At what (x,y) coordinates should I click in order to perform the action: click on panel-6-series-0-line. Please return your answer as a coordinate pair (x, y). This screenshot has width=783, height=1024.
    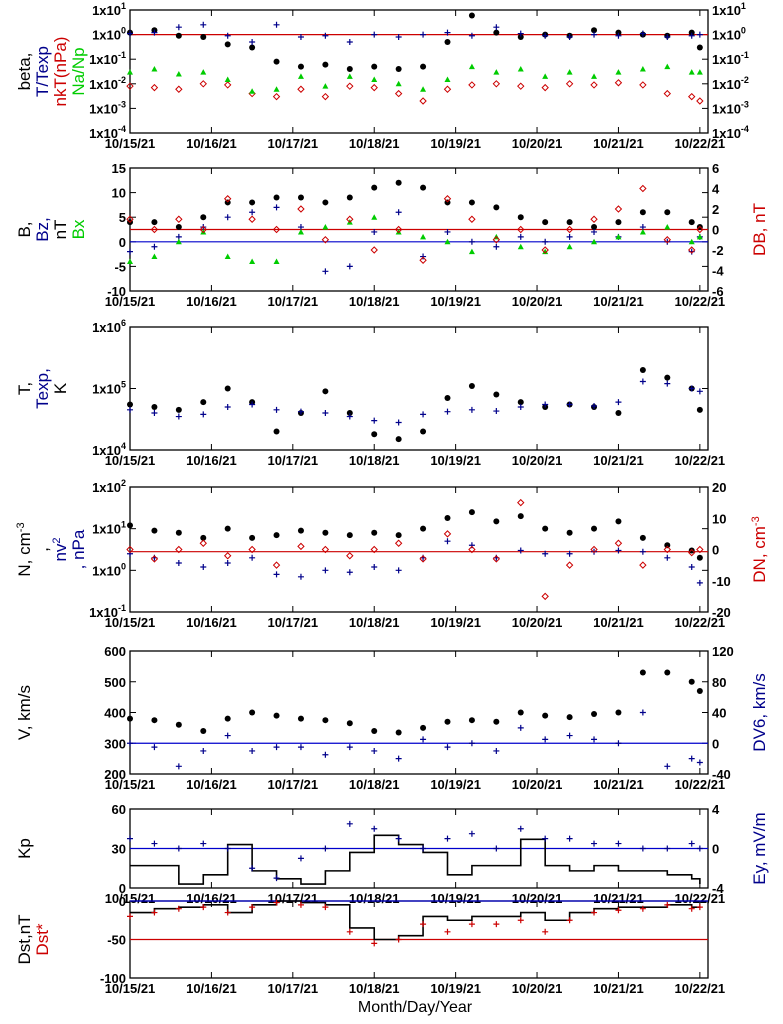
    Looking at the image, I should click on (415, 920).